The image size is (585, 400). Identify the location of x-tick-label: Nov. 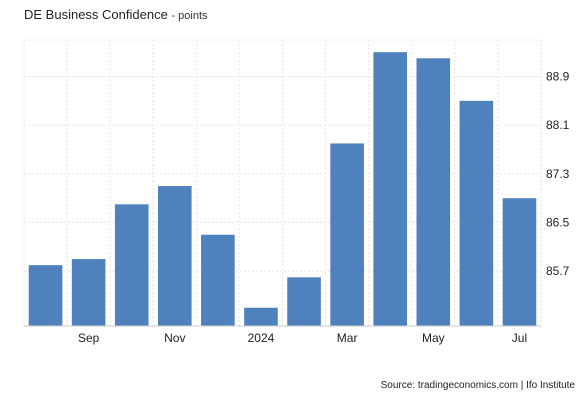
(174, 338).